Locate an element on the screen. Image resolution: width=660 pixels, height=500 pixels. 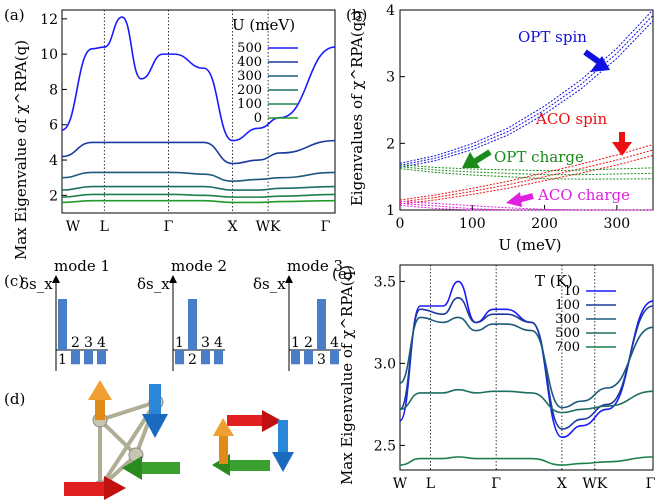
panel-d: (d) is located at coordinates (149, 440).